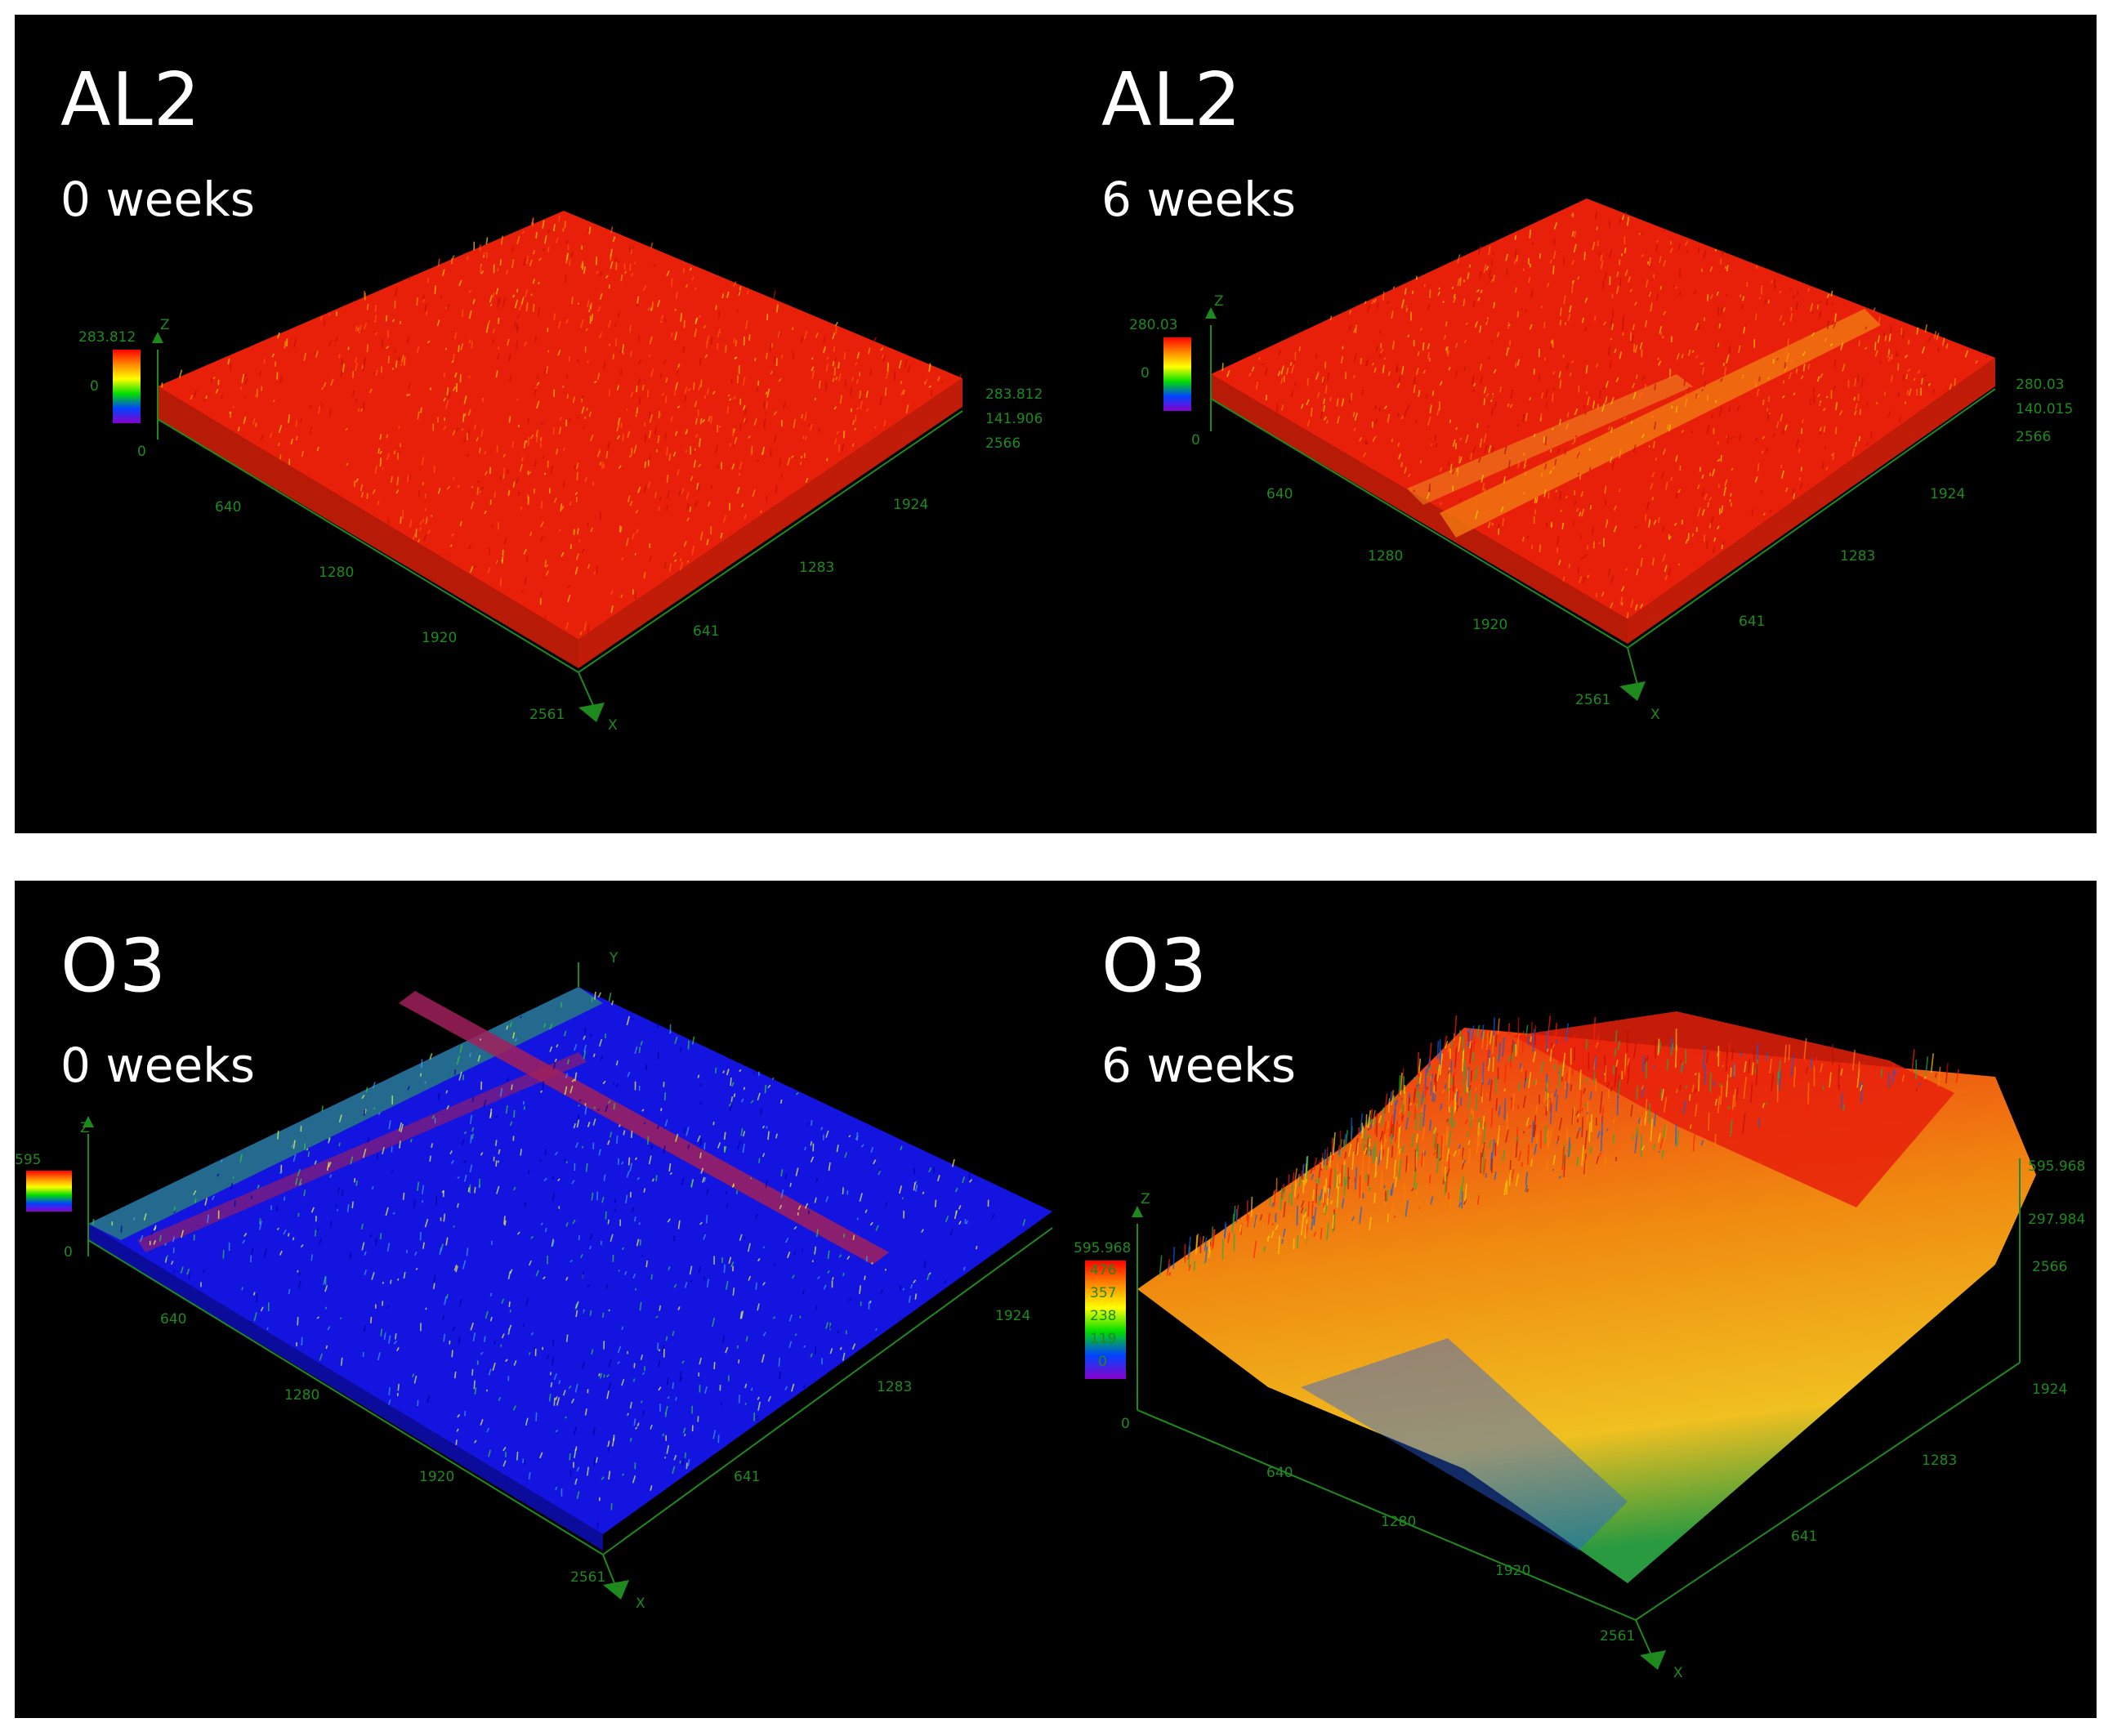  What do you see at coordinates (616, 1590) in the screenshot?
I see `x-axis-arrow-icon` at bounding box center [616, 1590].